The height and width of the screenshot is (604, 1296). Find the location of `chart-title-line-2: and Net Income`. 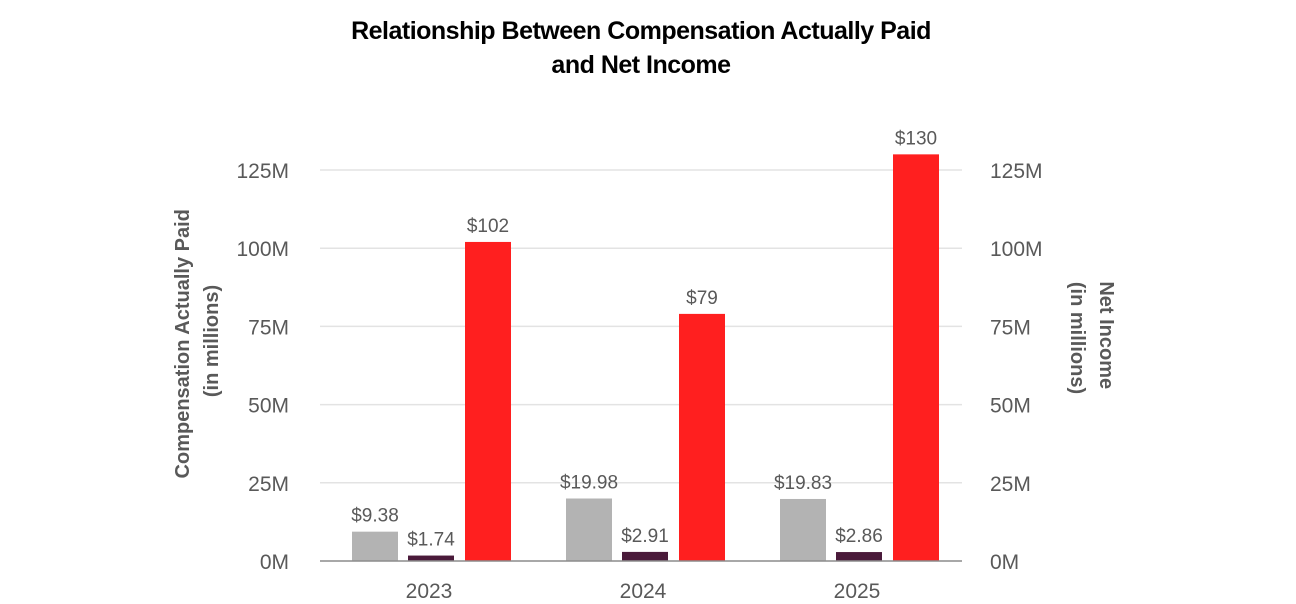

chart-title-line-2: and Net Income is located at coordinates (641, 65).